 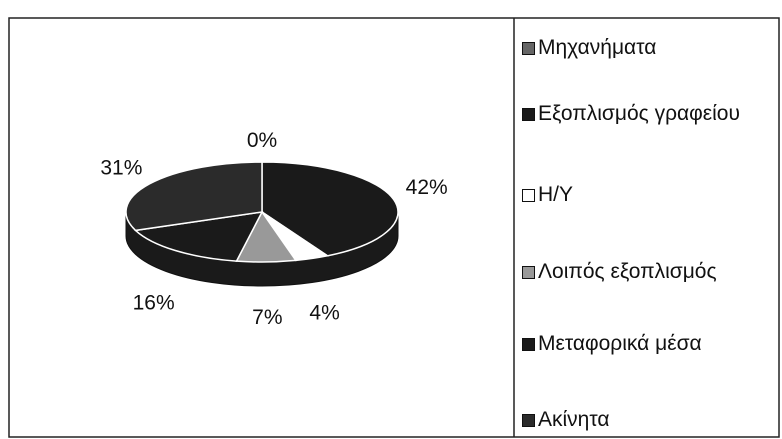 I want to click on legend-item: Λοιπός εξοπλισμός, so click(x=647, y=272).